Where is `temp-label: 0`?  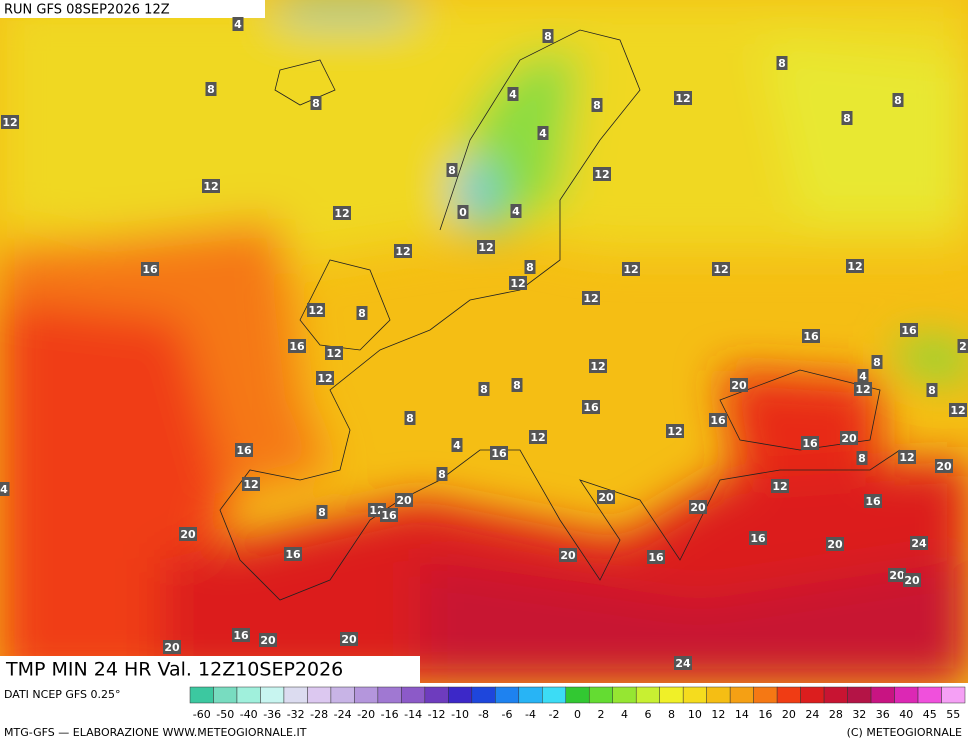
temp-label: 0 is located at coordinates (463, 212).